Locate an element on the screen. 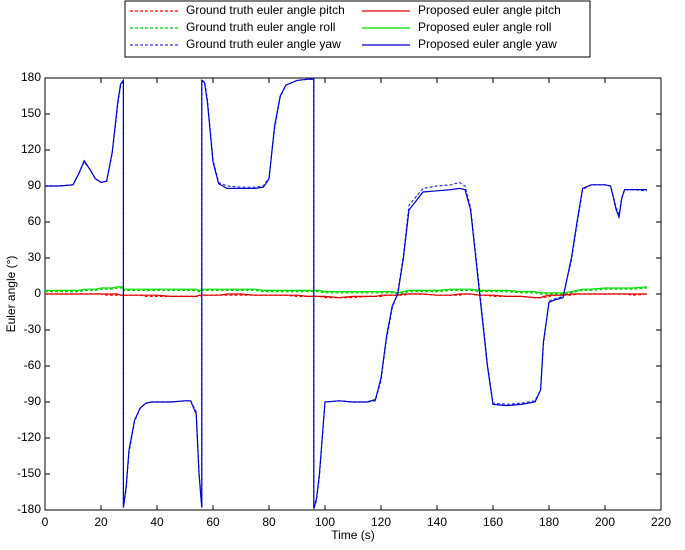 The height and width of the screenshot is (550, 685). x-tick-label: 120 is located at coordinates (381, 522).